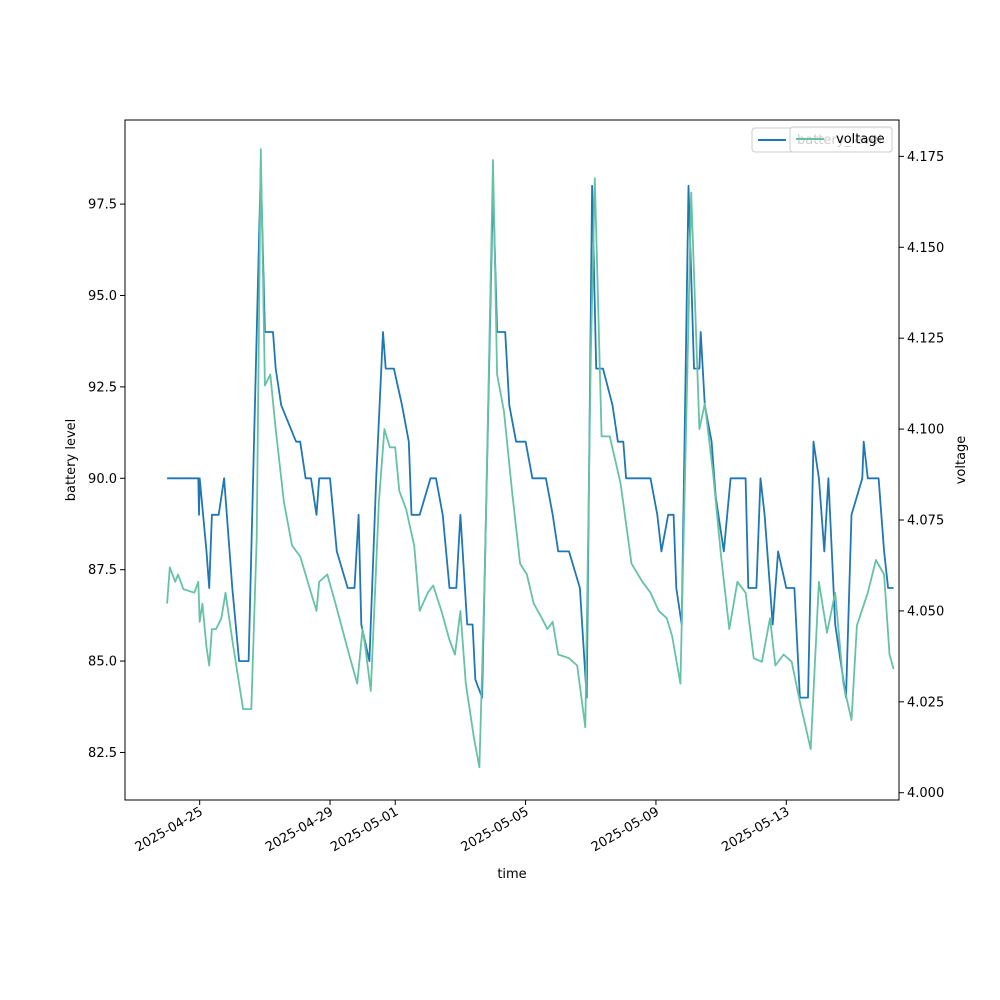 The height and width of the screenshot is (1000, 1000). What do you see at coordinates (925, 793) in the screenshot?
I see `y2-tick-label: 4.000` at bounding box center [925, 793].